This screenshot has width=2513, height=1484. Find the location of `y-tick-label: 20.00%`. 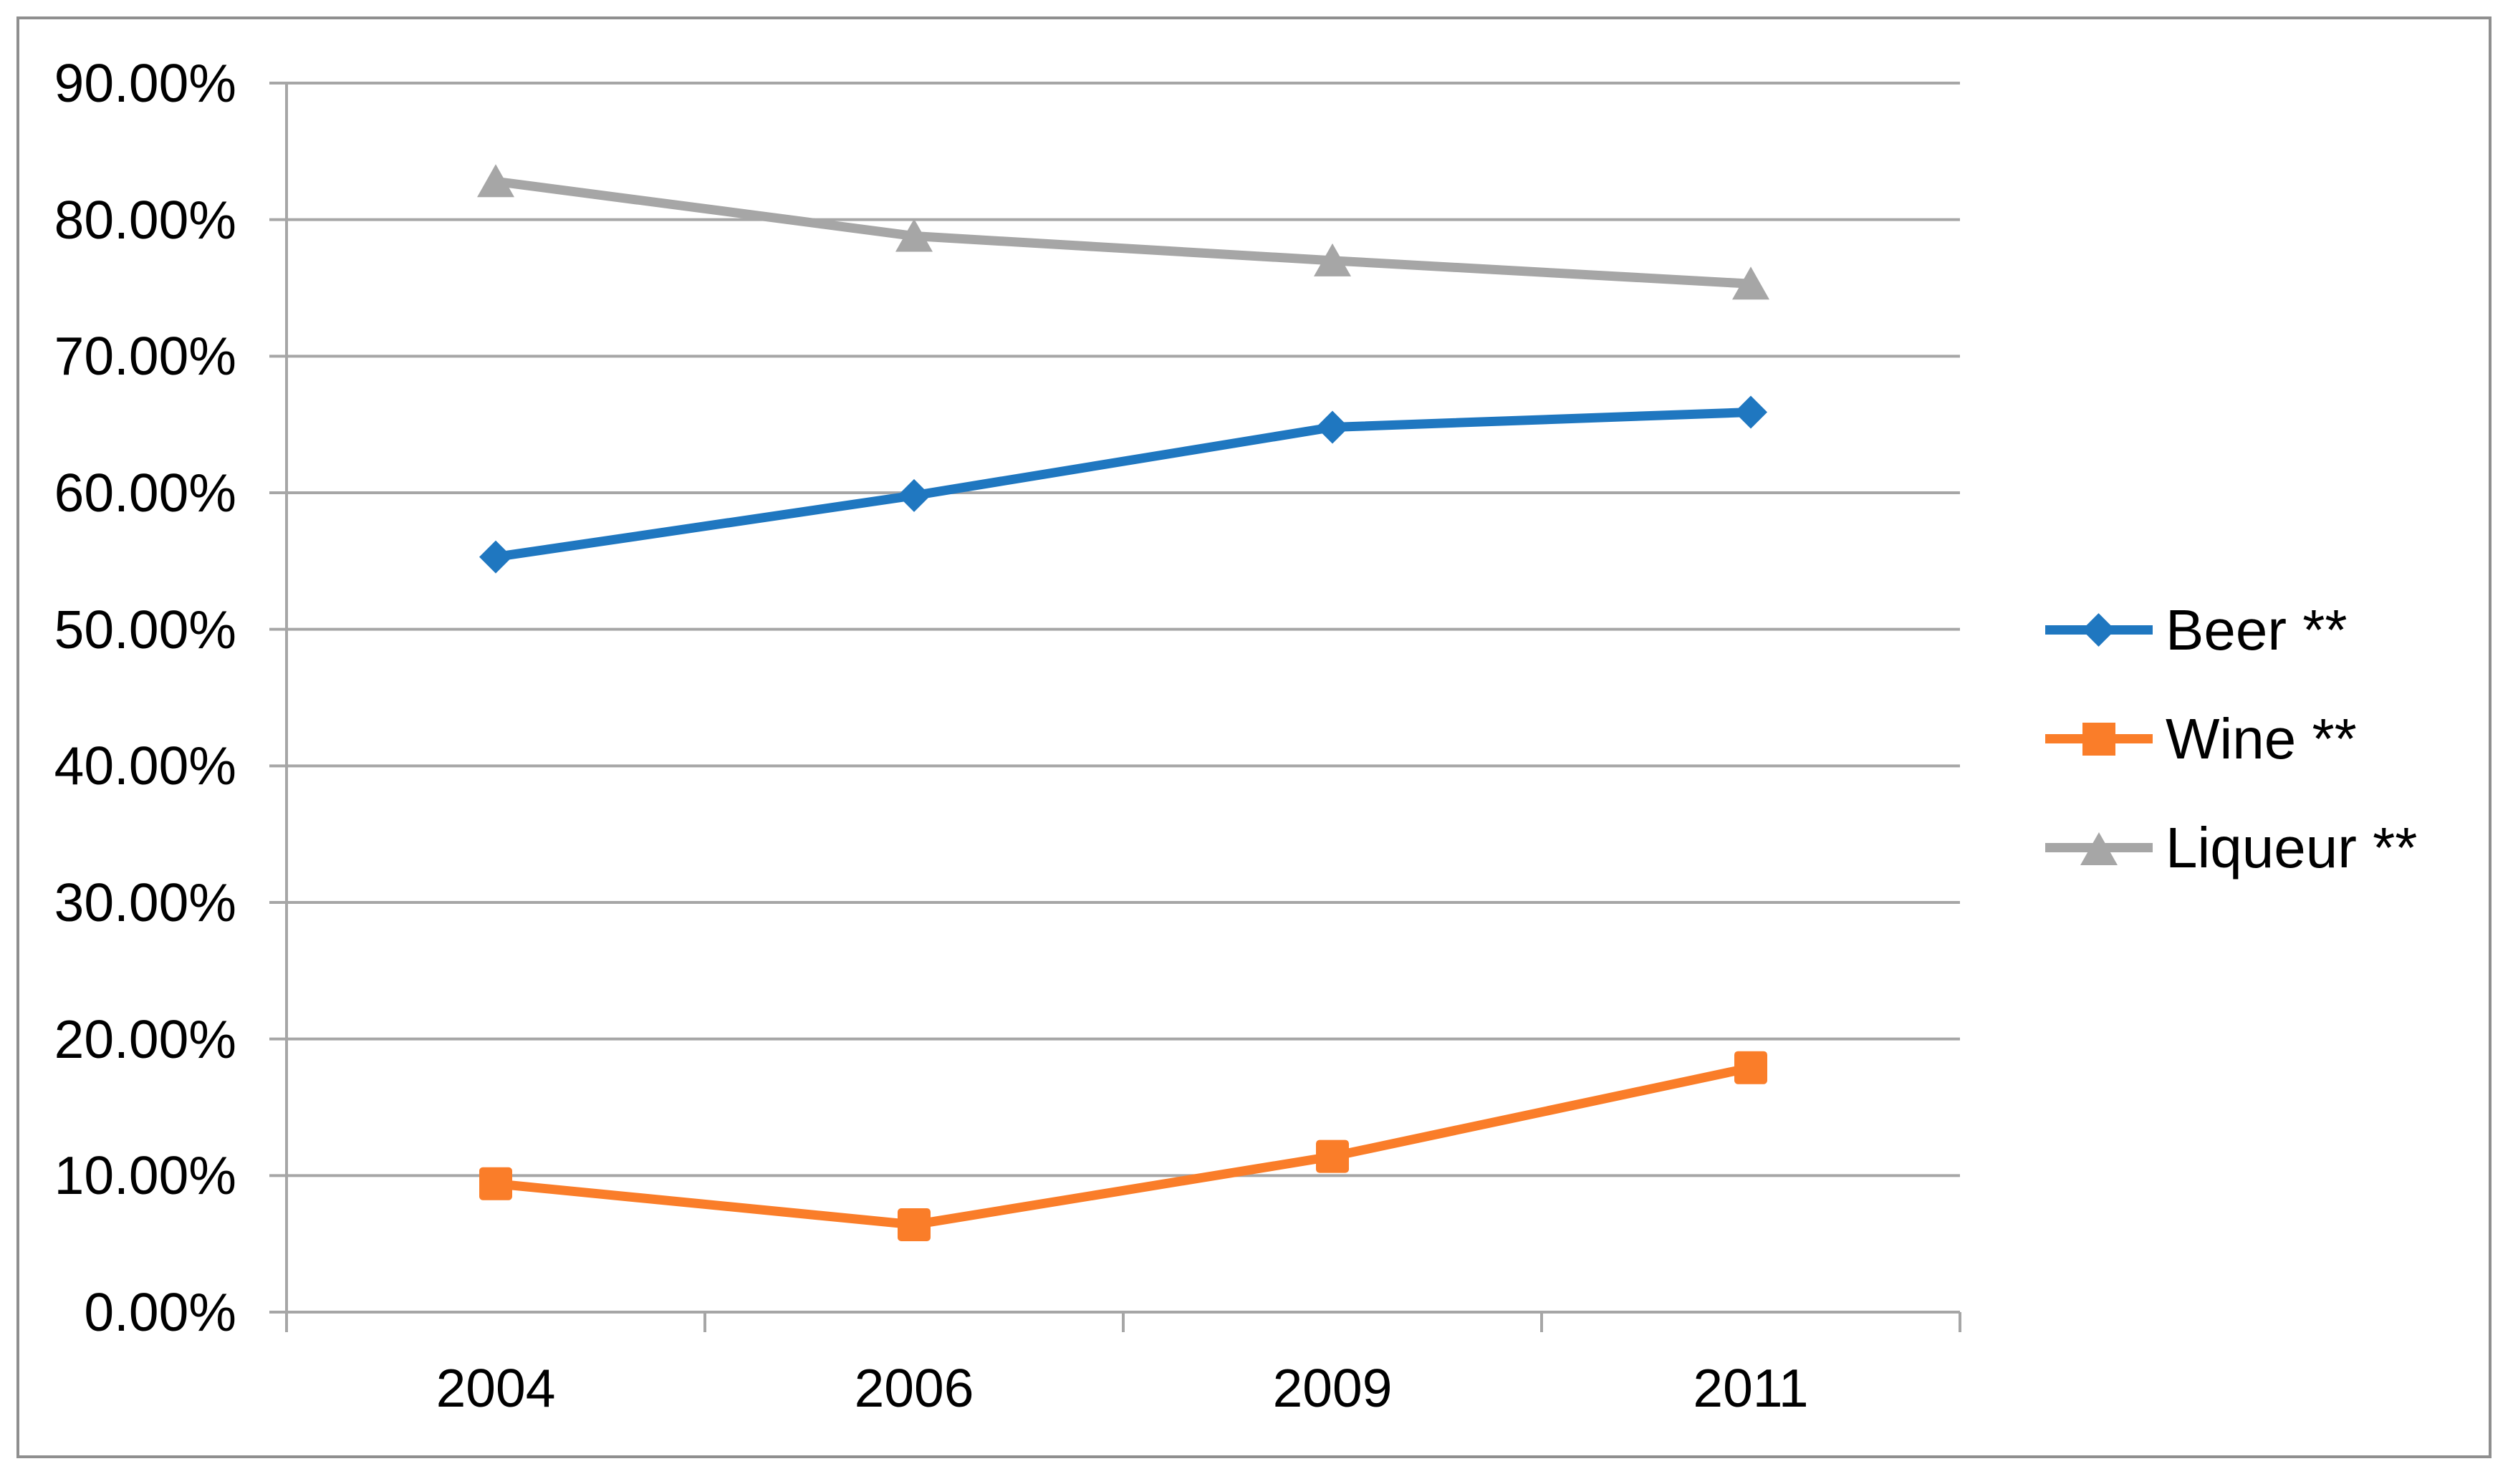

y-tick-label: 20.00% is located at coordinates (145, 1038).